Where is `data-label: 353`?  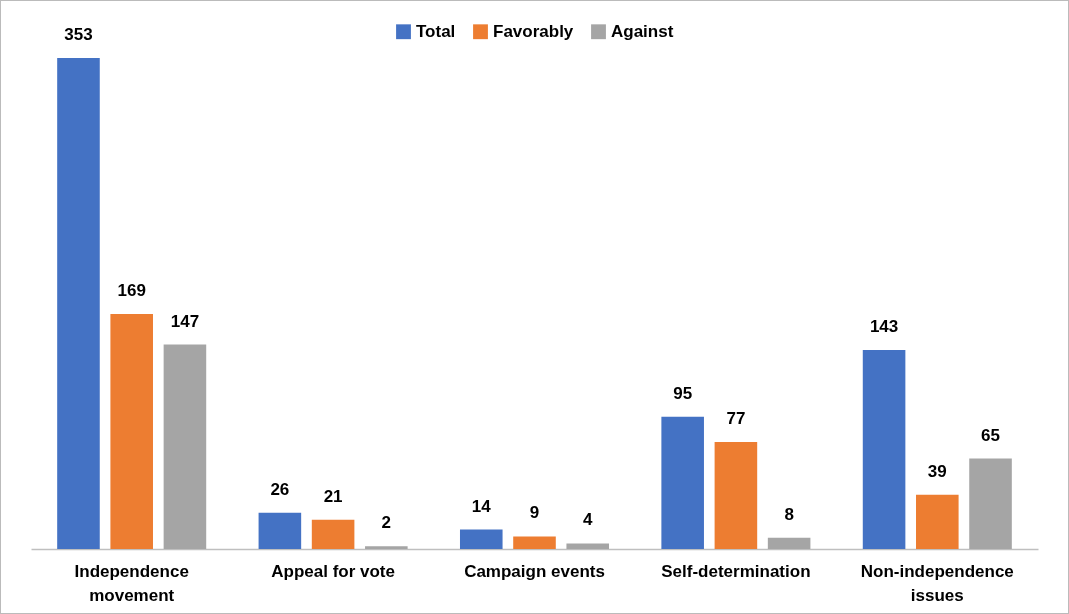 data-label: 353 is located at coordinates (78, 34).